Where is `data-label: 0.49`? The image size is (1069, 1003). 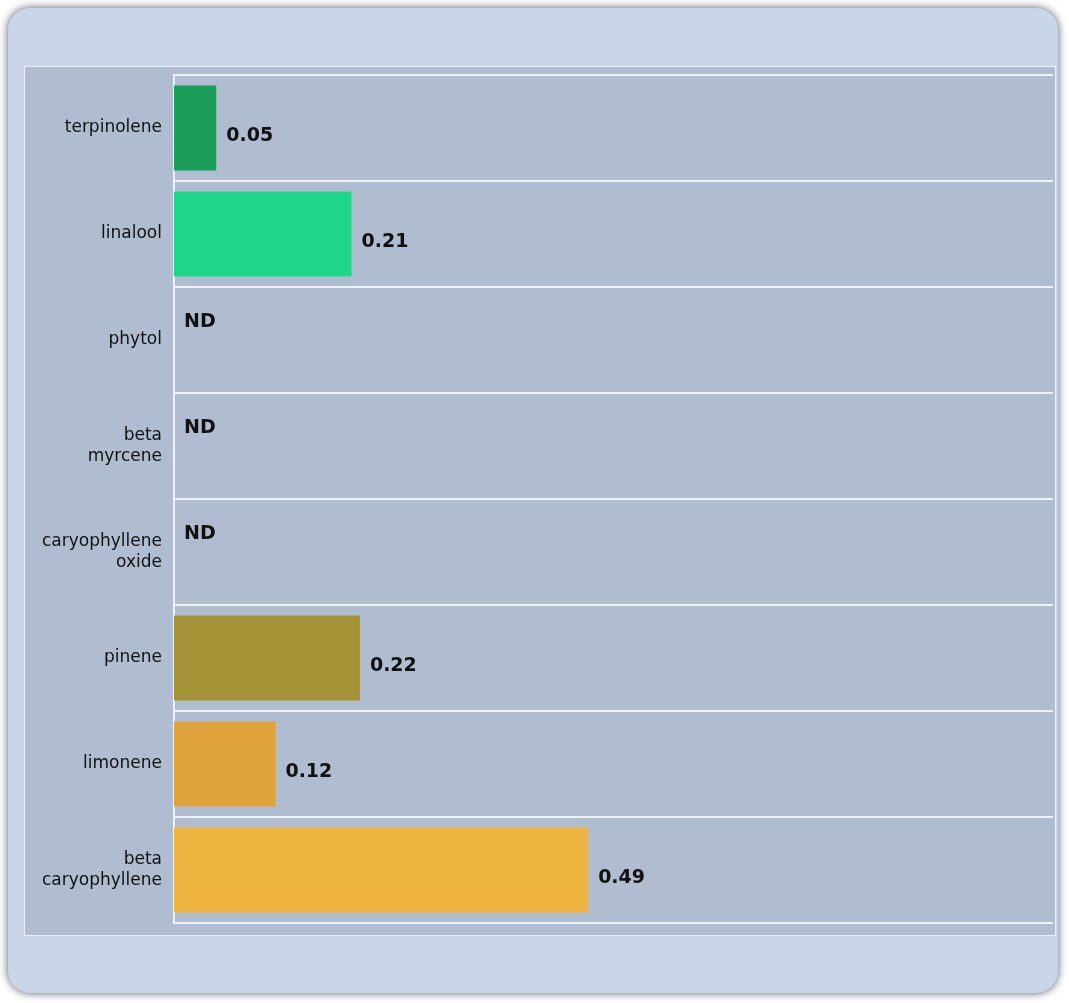
data-label: 0.49 is located at coordinates (622, 875).